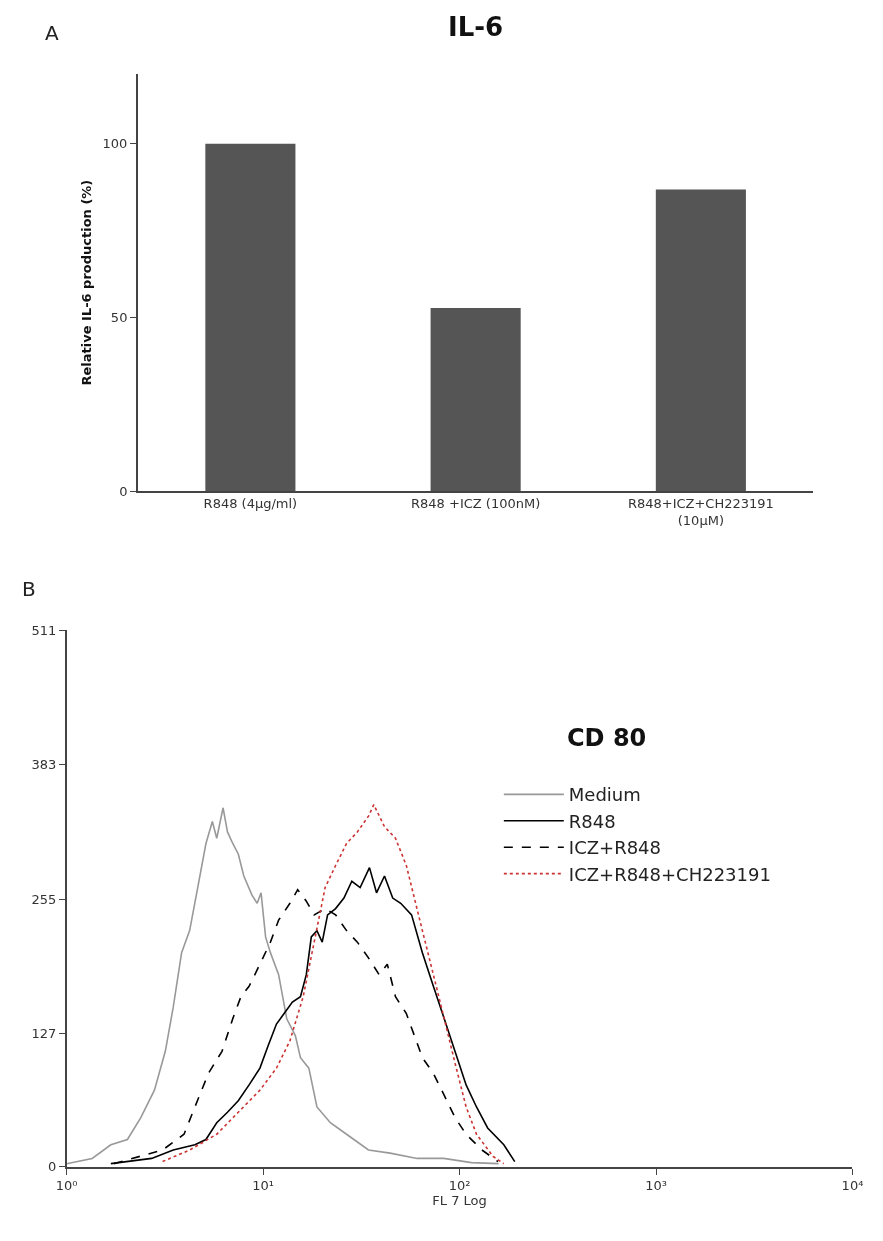  What do you see at coordinates (44, 765) in the screenshot?
I see `y-tick-label: 383` at bounding box center [44, 765].